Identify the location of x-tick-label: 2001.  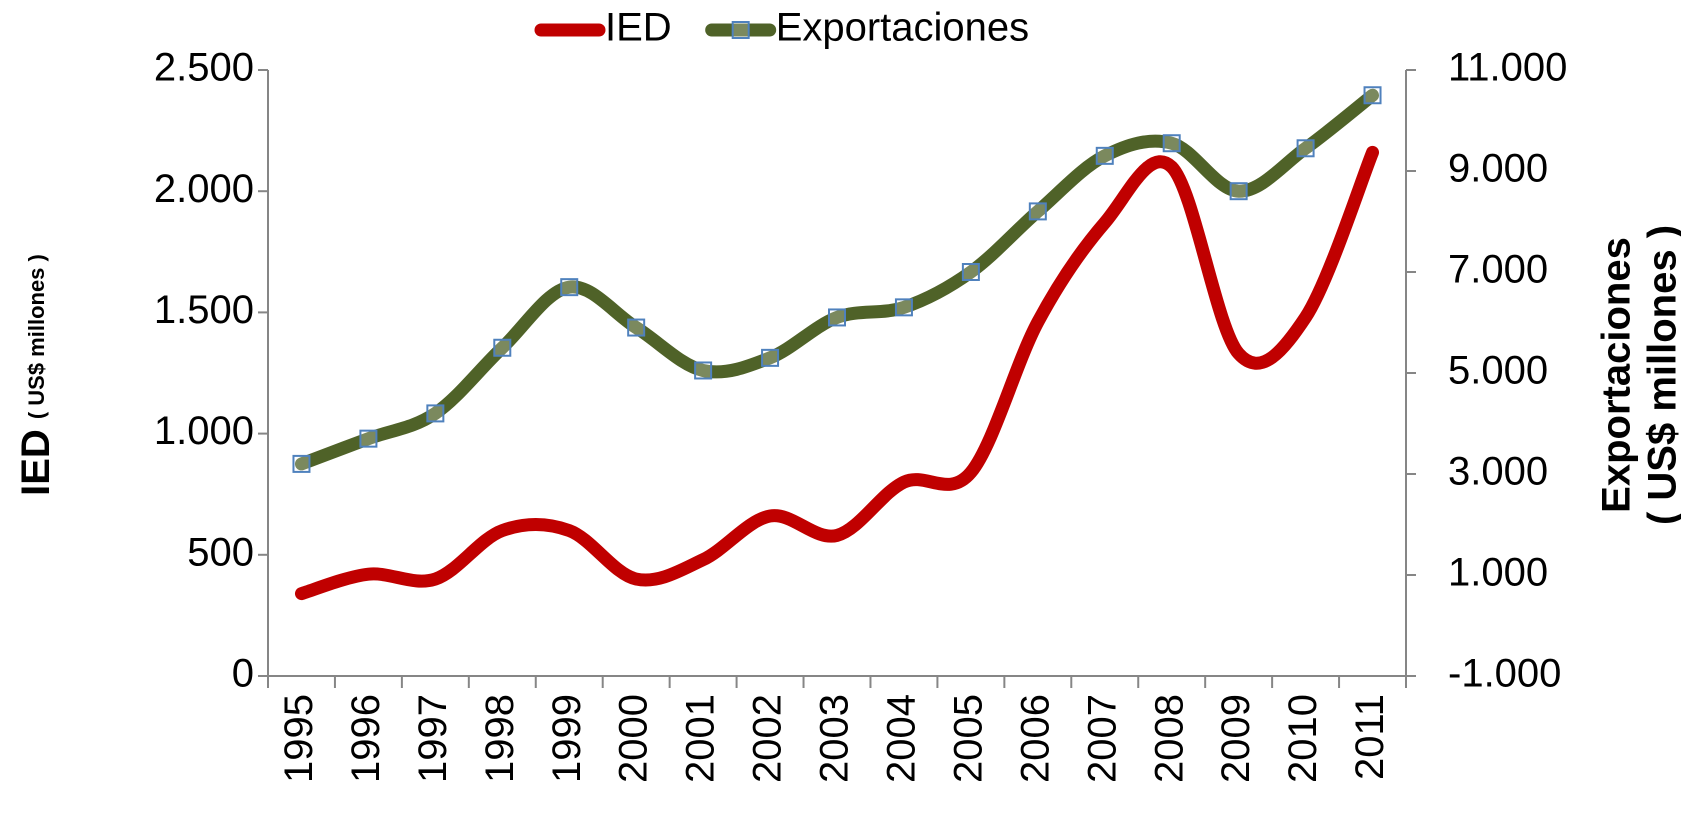
(701, 738).